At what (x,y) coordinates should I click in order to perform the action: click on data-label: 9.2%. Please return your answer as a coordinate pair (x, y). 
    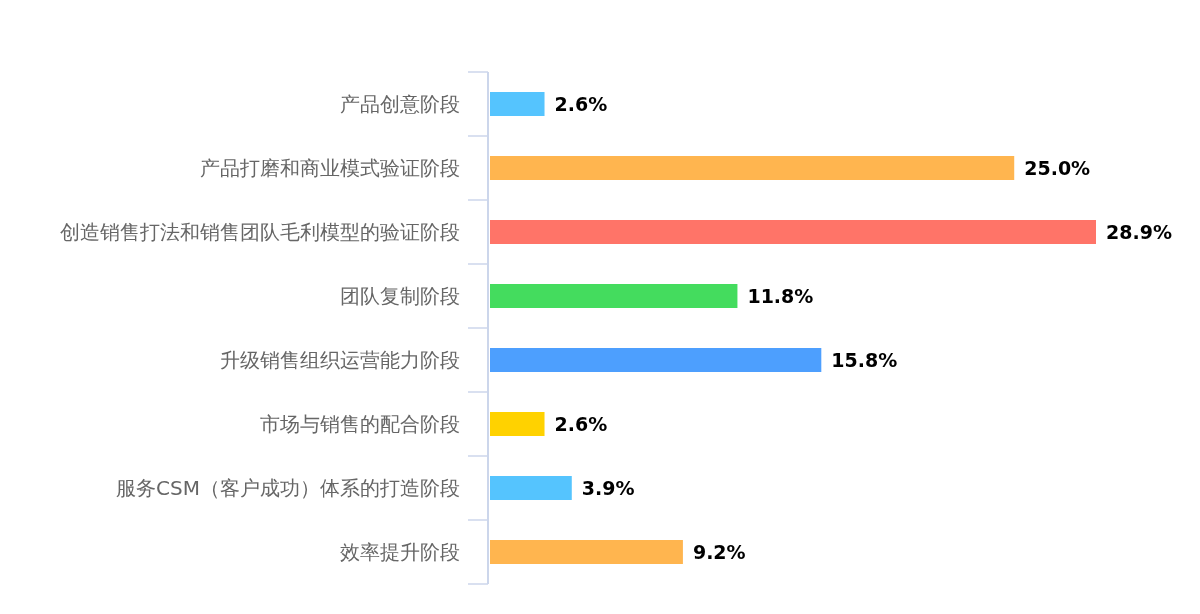
    Looking at the image, I should click on (719, 551).